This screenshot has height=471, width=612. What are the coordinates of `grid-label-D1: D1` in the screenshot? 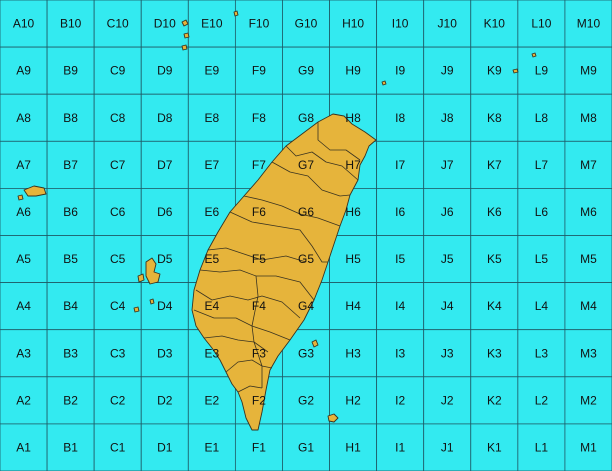 It's located at (165, 447).